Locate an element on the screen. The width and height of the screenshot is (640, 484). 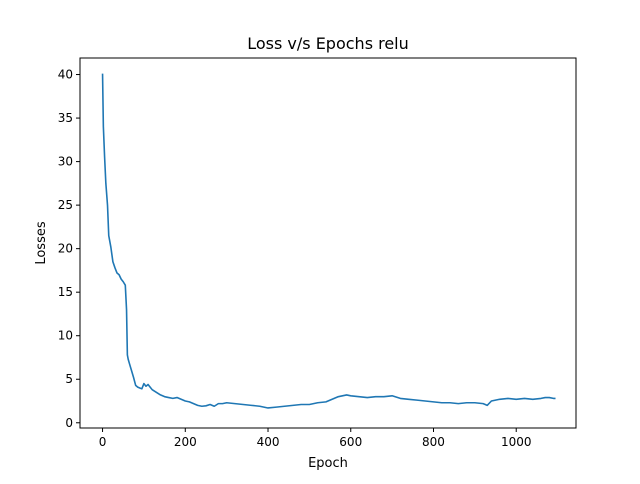
y-tick-label: 20 is located at coordinates (65, 249).